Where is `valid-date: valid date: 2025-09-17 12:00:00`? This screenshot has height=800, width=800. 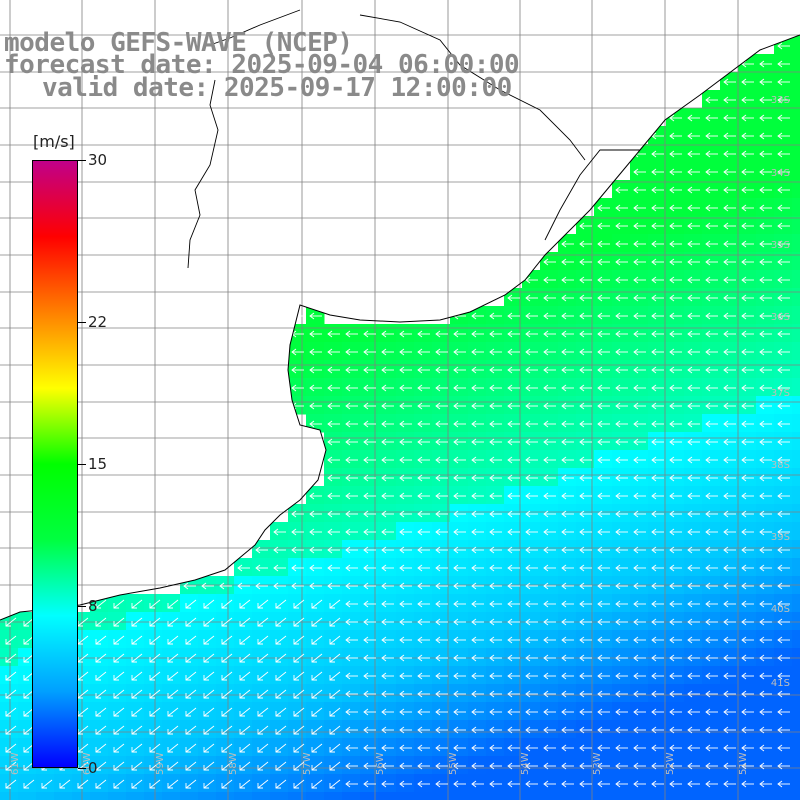
valid-date: valid date: 2025-09-17 12:00:00 is located at coordinates (277, 88).